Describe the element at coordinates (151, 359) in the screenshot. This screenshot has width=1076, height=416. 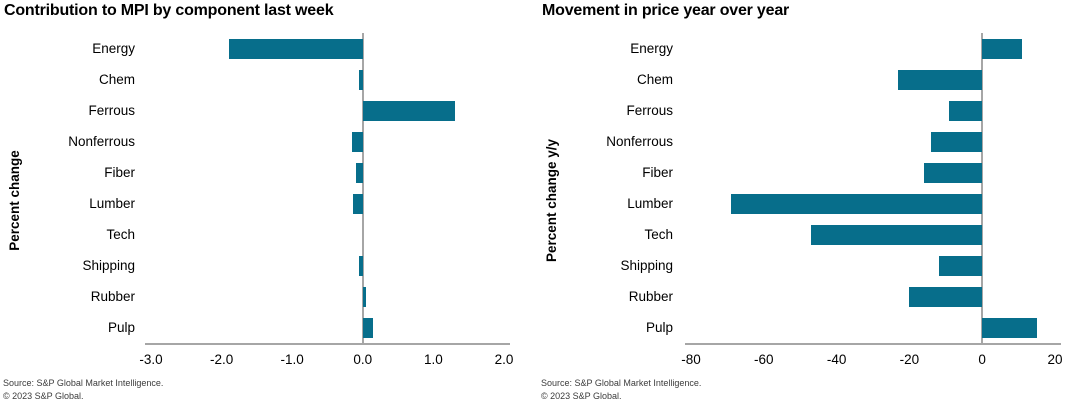
I see `x-tick-label: -3.0` at that location.